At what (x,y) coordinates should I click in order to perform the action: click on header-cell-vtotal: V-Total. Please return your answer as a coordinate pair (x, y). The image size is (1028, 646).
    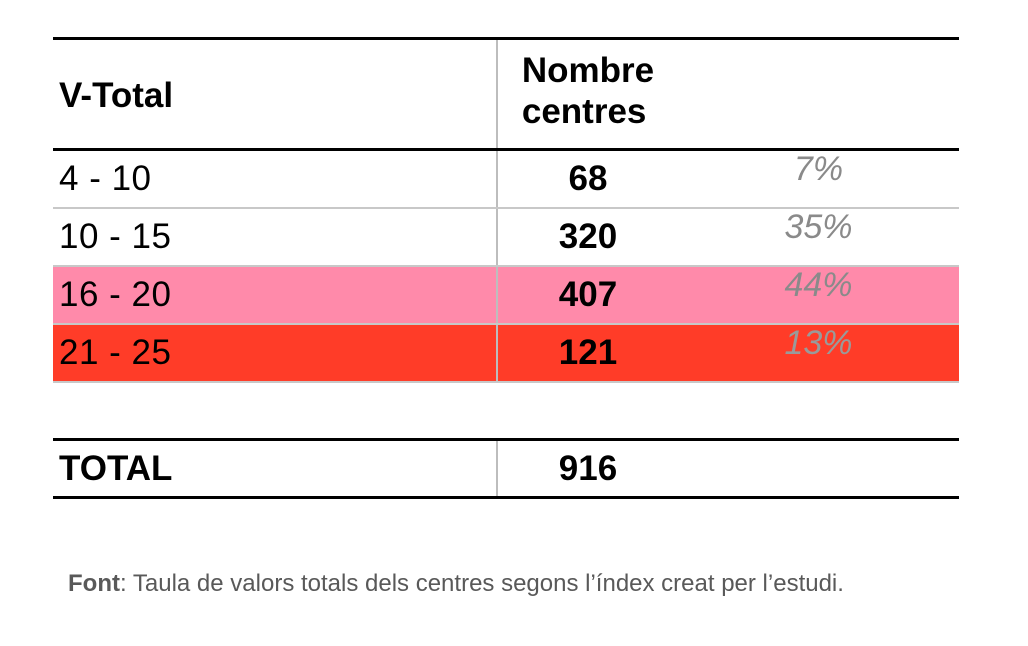
    Looking at the image, I should click on (275, 94).